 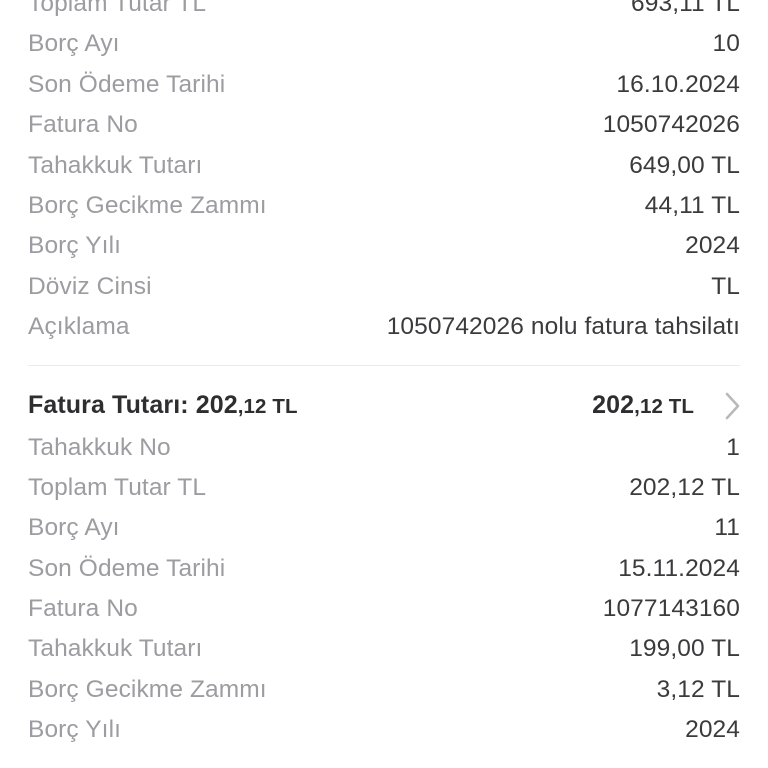 I want to click on detail-row-value: 3,12 TL, so click(x=698, y=689).